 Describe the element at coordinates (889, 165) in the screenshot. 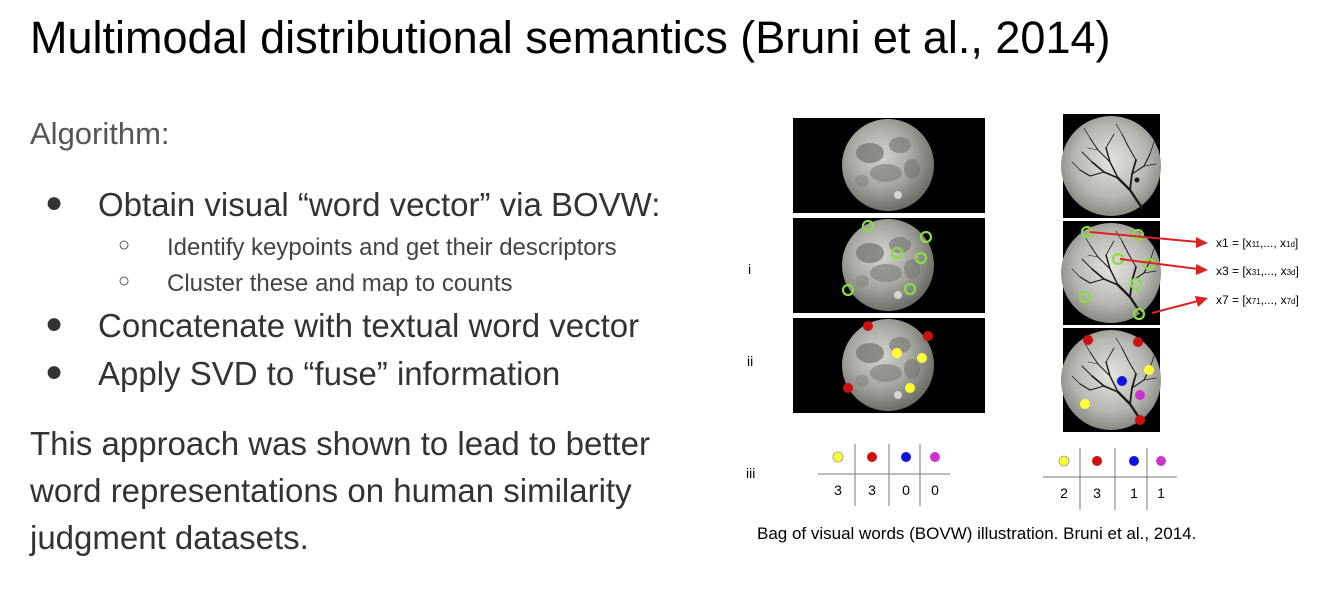

I see `moon-image-left-original` at that location.